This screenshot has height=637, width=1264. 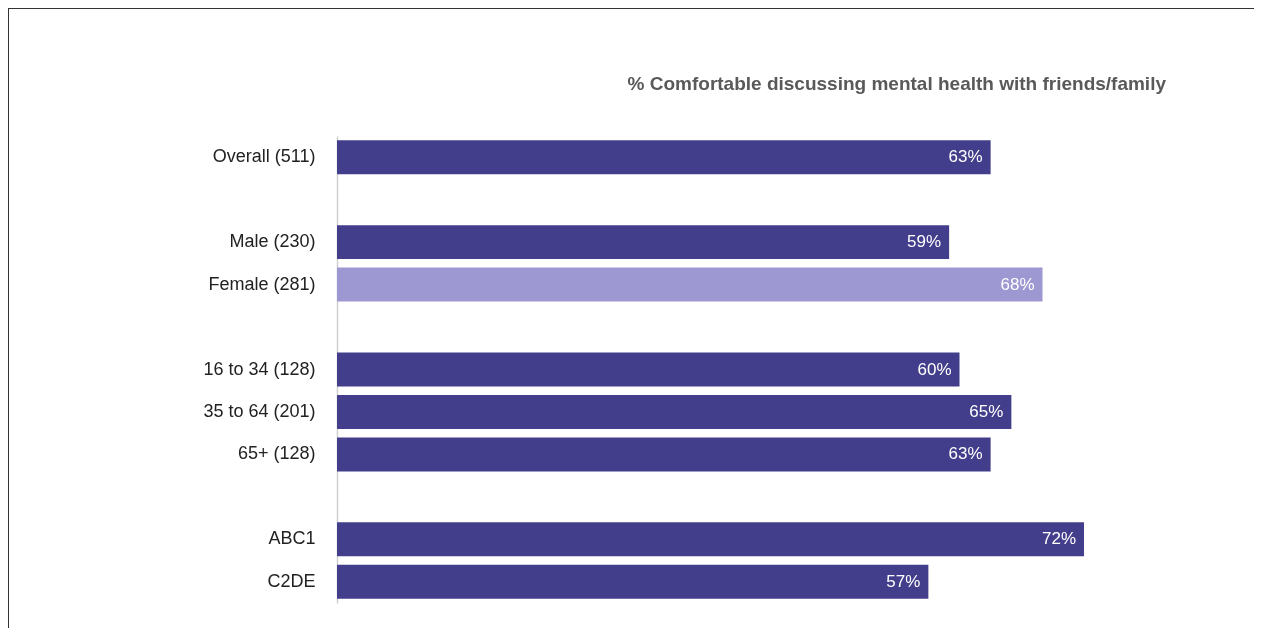 What do you see at coordinates (272, 241) in the screenshot?
I see `y-tick-label: Male (230)` at bounding box center [272, 241].